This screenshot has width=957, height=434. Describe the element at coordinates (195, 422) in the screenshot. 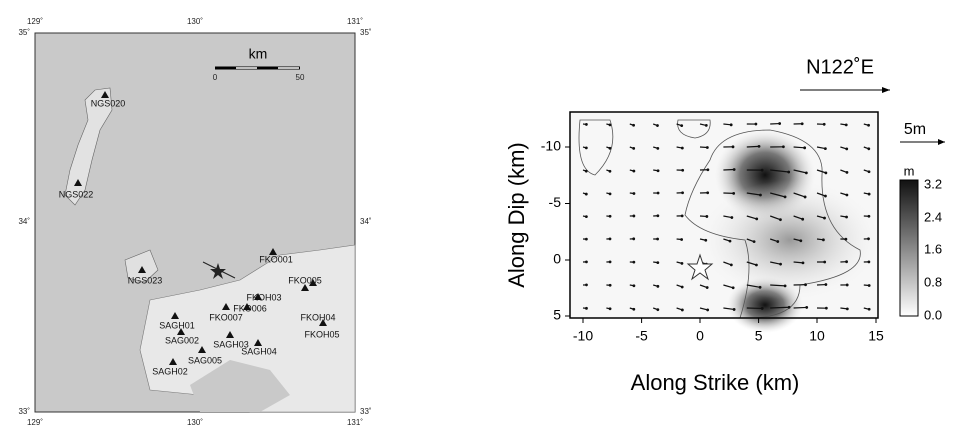

I see `lon-label: 130˚` at that location.